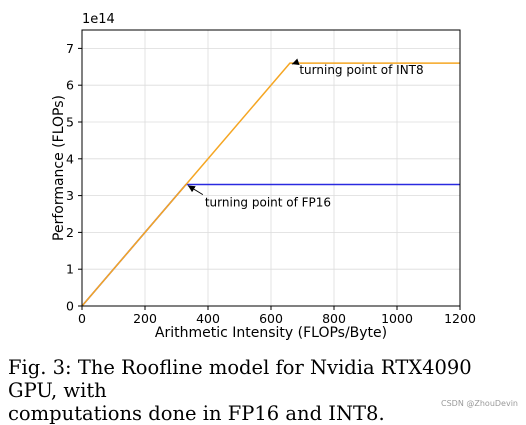 The image size is (526, 425). Describe the element at coordinates (70, 306) in the screenshot. I see `y-tick-label: 0` at that location.